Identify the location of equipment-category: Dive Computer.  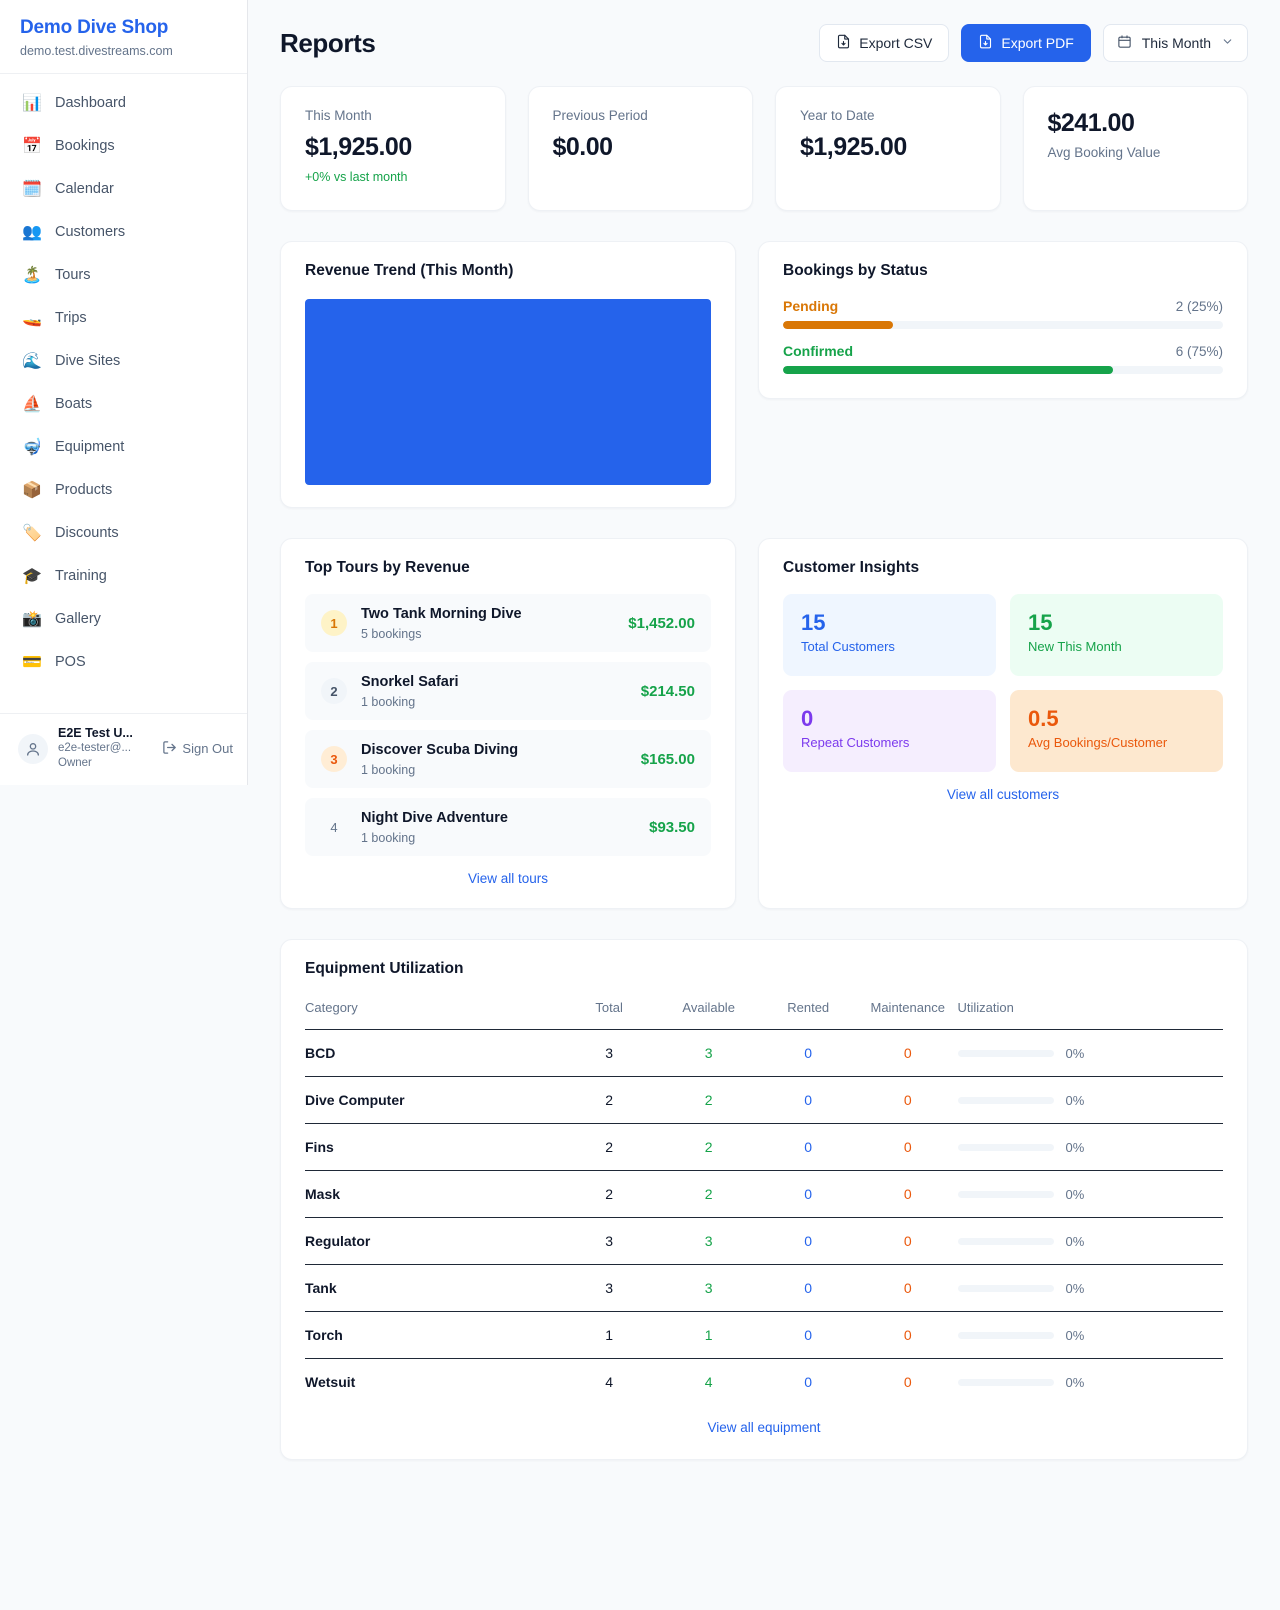
(432, 1100).